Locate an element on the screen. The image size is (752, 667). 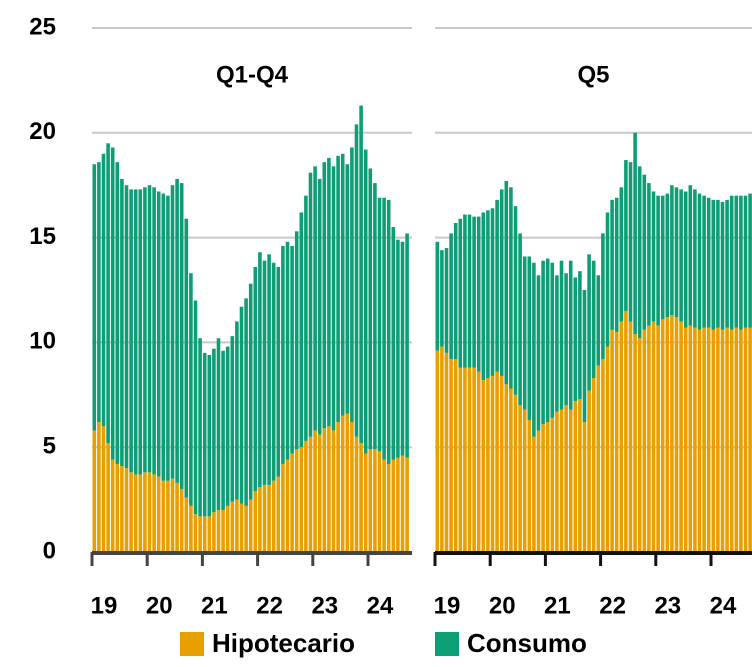
y-tick-label: 0 is located at coordinates (49, 550).